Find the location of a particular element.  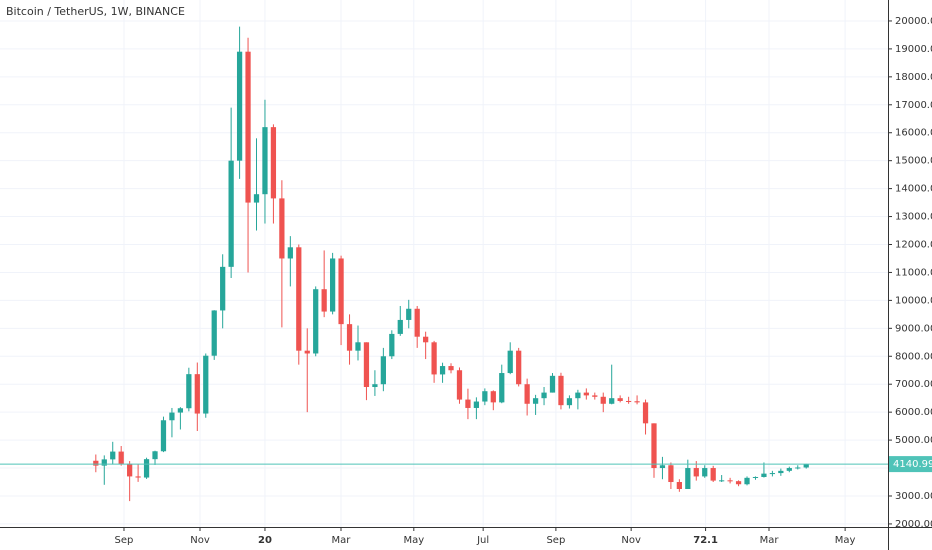

y-tick-label: 9000.00 is located at coordinates (913, 328).